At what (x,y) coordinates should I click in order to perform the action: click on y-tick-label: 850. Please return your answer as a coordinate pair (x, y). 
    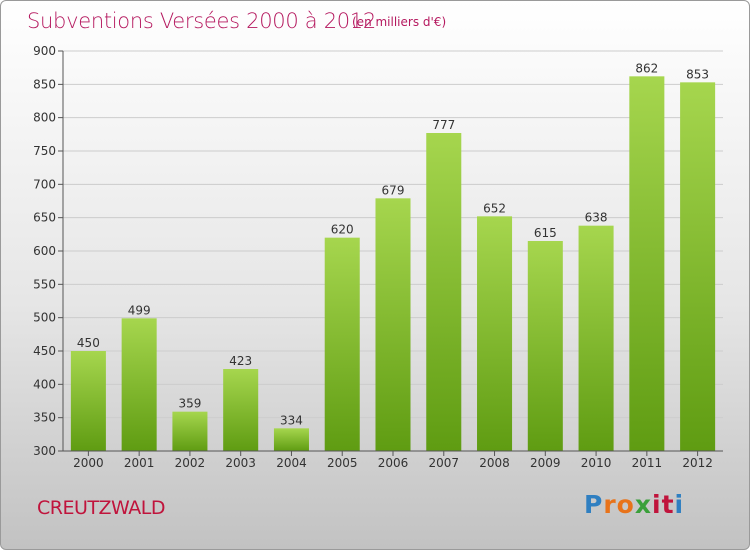
    Looking at the image, I should click on (44, 84).